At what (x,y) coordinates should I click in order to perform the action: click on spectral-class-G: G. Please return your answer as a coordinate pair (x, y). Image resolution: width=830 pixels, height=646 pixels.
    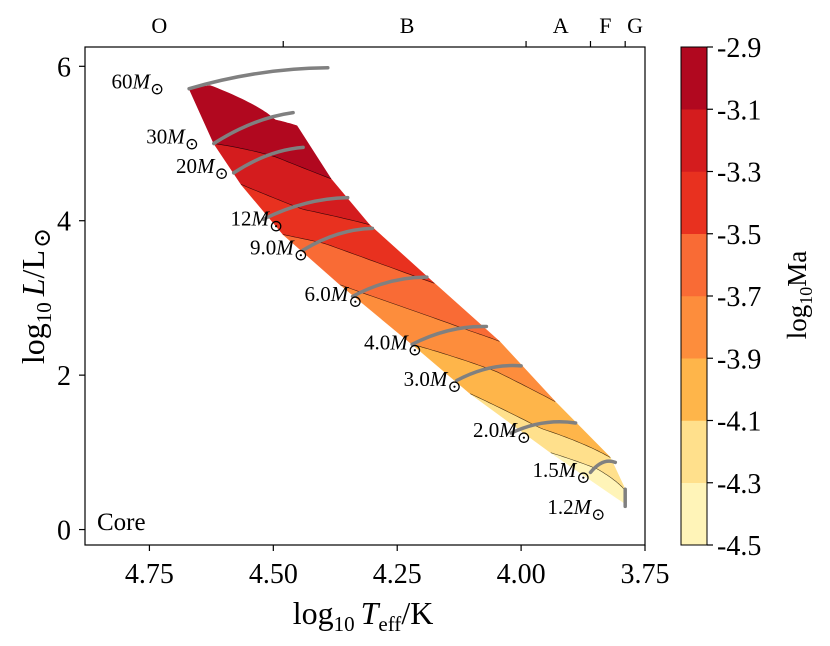
    Looking at the image, I should click on (635, 25).